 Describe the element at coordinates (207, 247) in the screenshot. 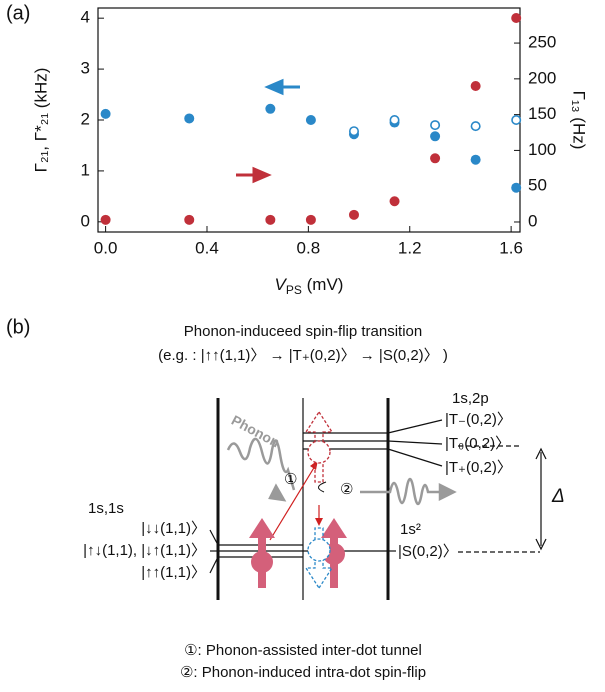

I see `x-tick-label: 0.4` at that location.